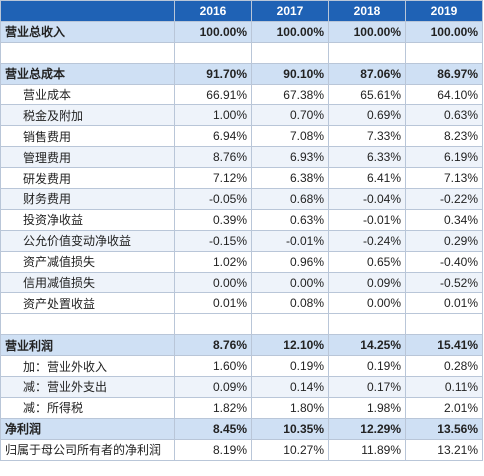 The width and height of the screenshot is (484, 476). I want to click on value-cell: 0.11%, so click(444, 387).